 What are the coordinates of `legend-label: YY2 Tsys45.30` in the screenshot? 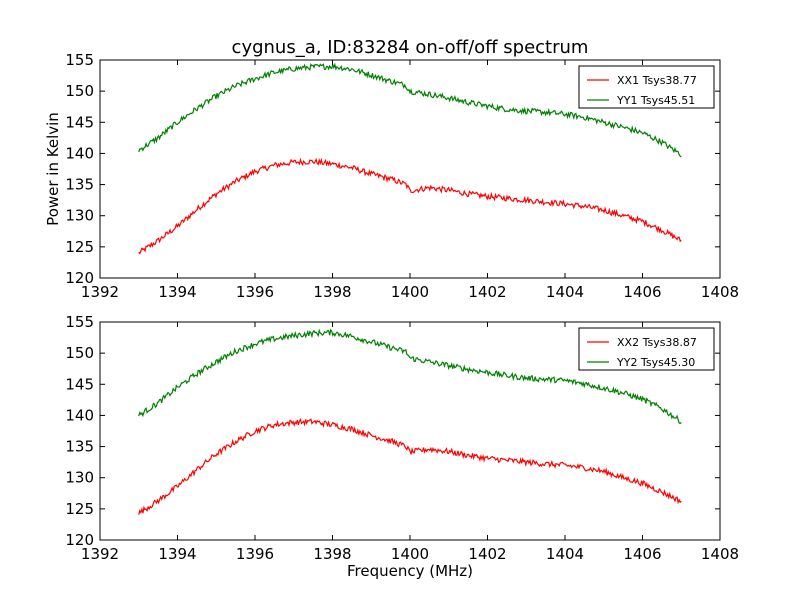 It's located at (655, 362).